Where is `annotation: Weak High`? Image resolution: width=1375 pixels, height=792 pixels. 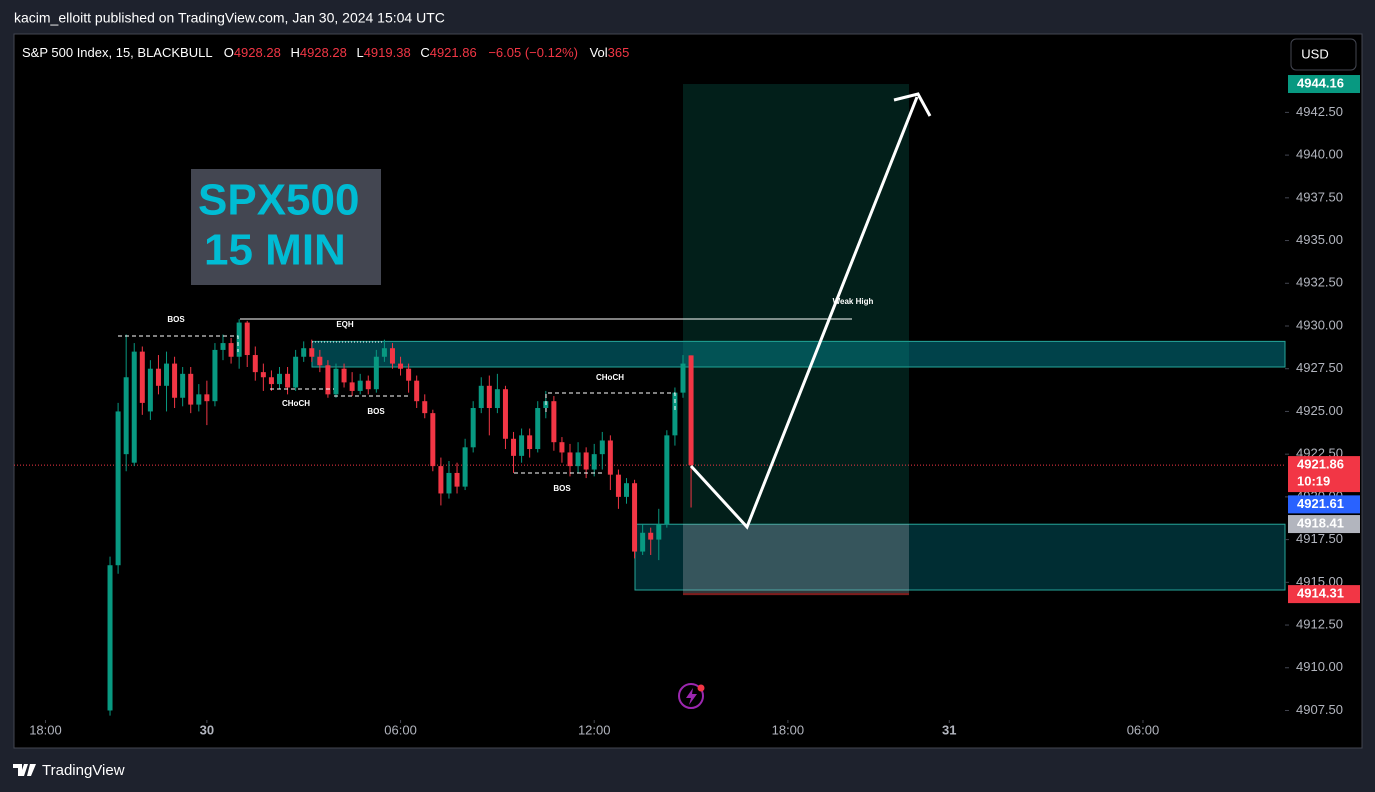 annotation: Weak High is located at coordinates (853, 301).